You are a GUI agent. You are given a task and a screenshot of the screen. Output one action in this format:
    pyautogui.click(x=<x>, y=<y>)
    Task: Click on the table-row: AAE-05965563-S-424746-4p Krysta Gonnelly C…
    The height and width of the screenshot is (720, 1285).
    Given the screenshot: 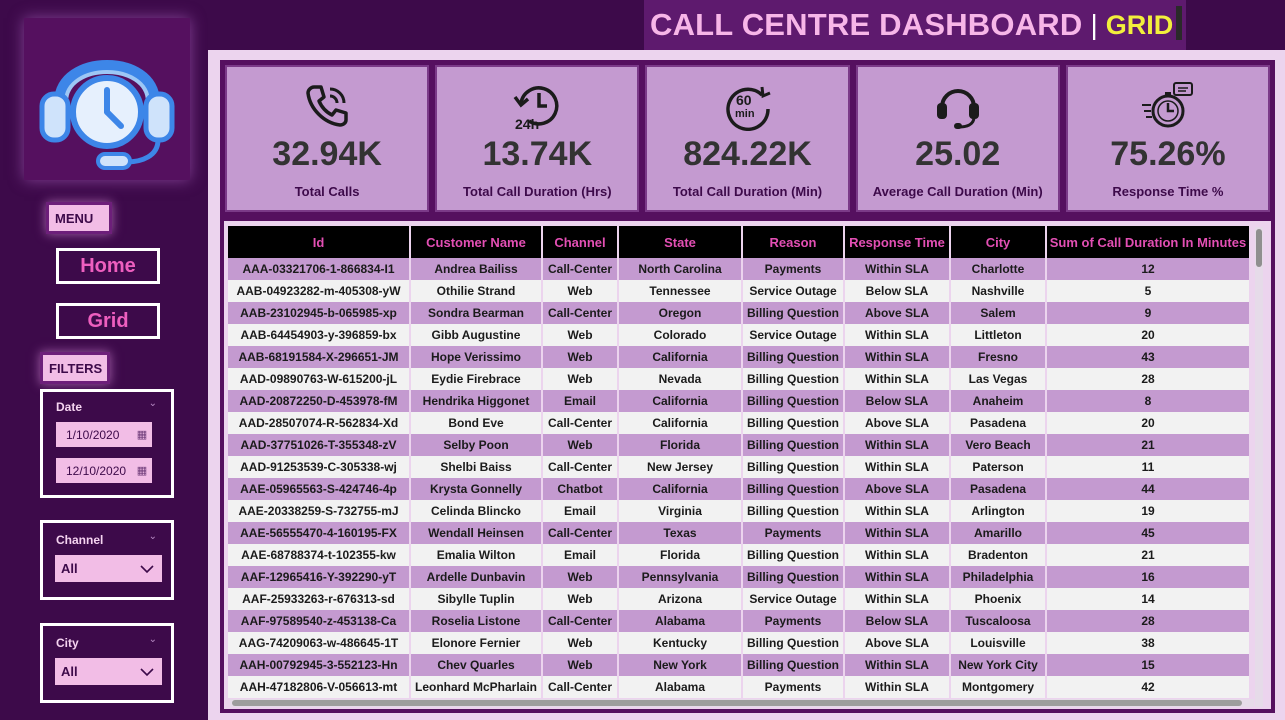 What is the action you would take?
    pyautogui.click(x=739, y=489)
    